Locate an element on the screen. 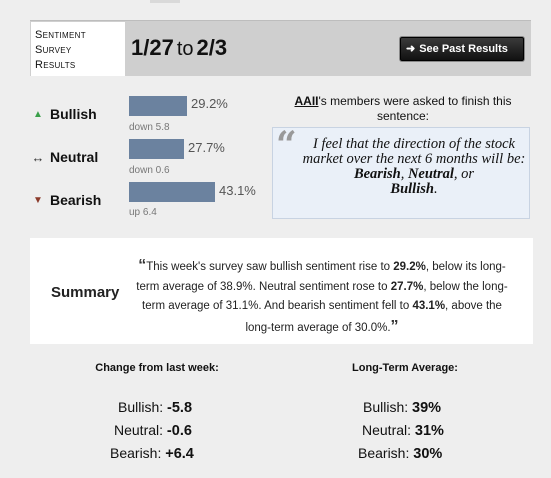 The width and height of the screenshot is (551, 478). neutral-row-label: ↔ Neutral is located at coordinates (65, 157).